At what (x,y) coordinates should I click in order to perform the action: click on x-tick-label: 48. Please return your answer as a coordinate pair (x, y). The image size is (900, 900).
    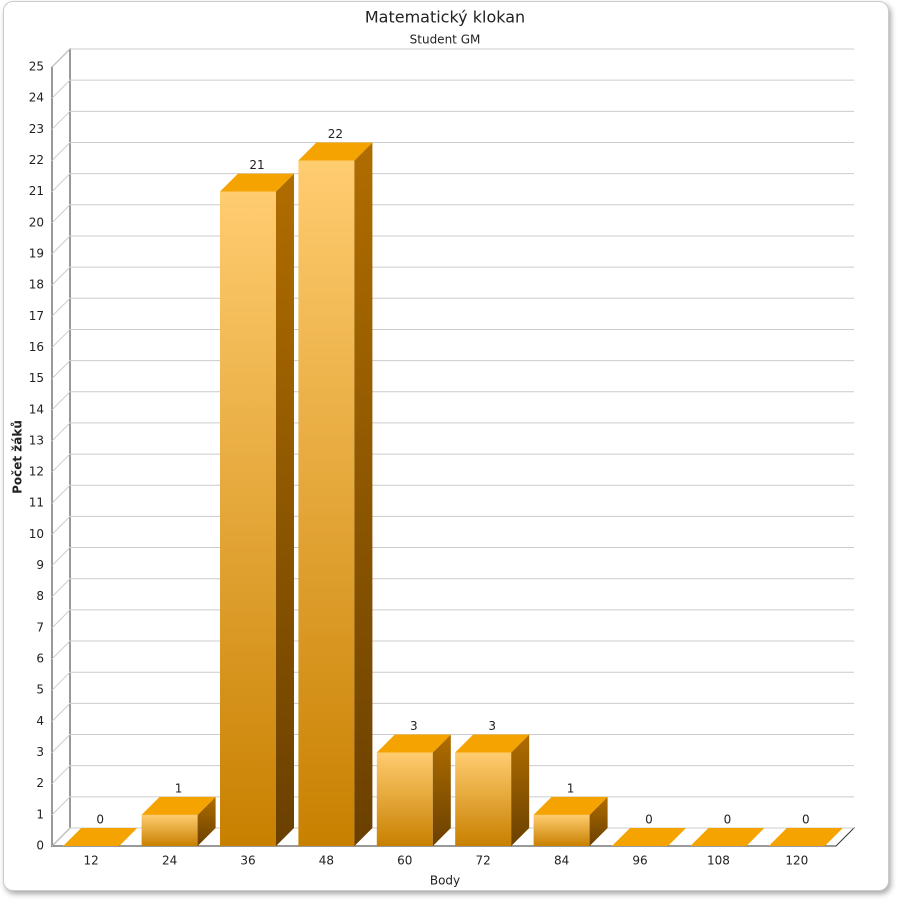
    Looking at the image, I should click on (326, 861).